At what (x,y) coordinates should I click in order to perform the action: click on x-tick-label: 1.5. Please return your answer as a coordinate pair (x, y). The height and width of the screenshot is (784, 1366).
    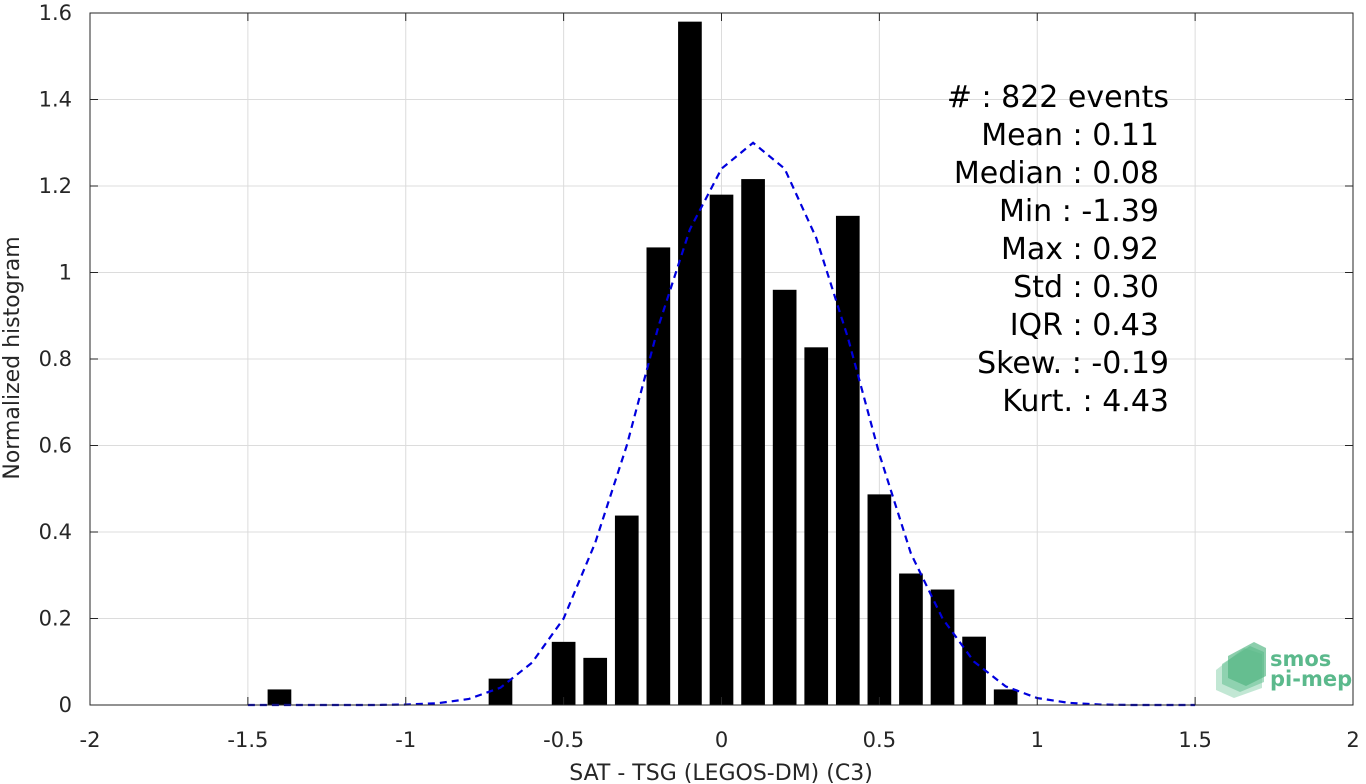
    Looking at the image, I should click on (1194, 740).